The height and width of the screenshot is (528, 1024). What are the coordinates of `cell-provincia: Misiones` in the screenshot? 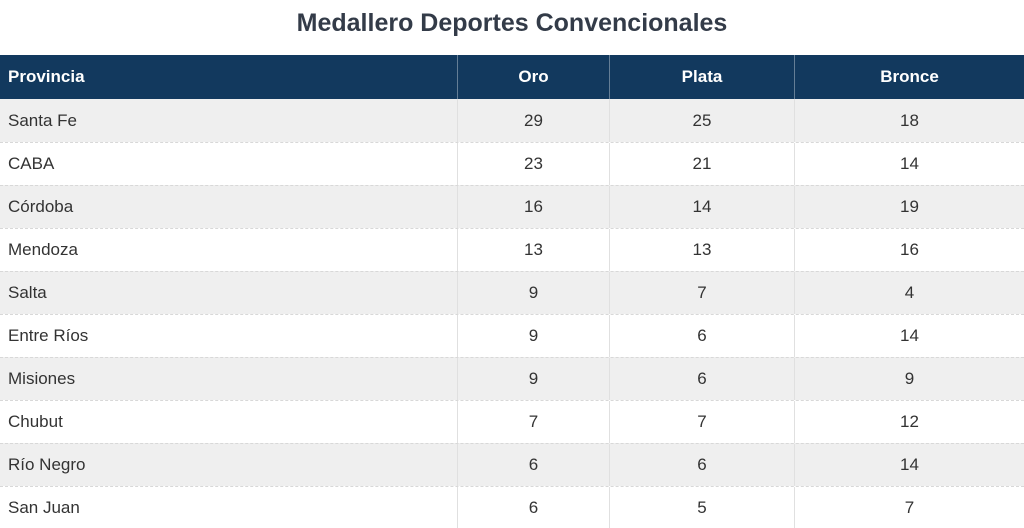 It's located at (42, 378).